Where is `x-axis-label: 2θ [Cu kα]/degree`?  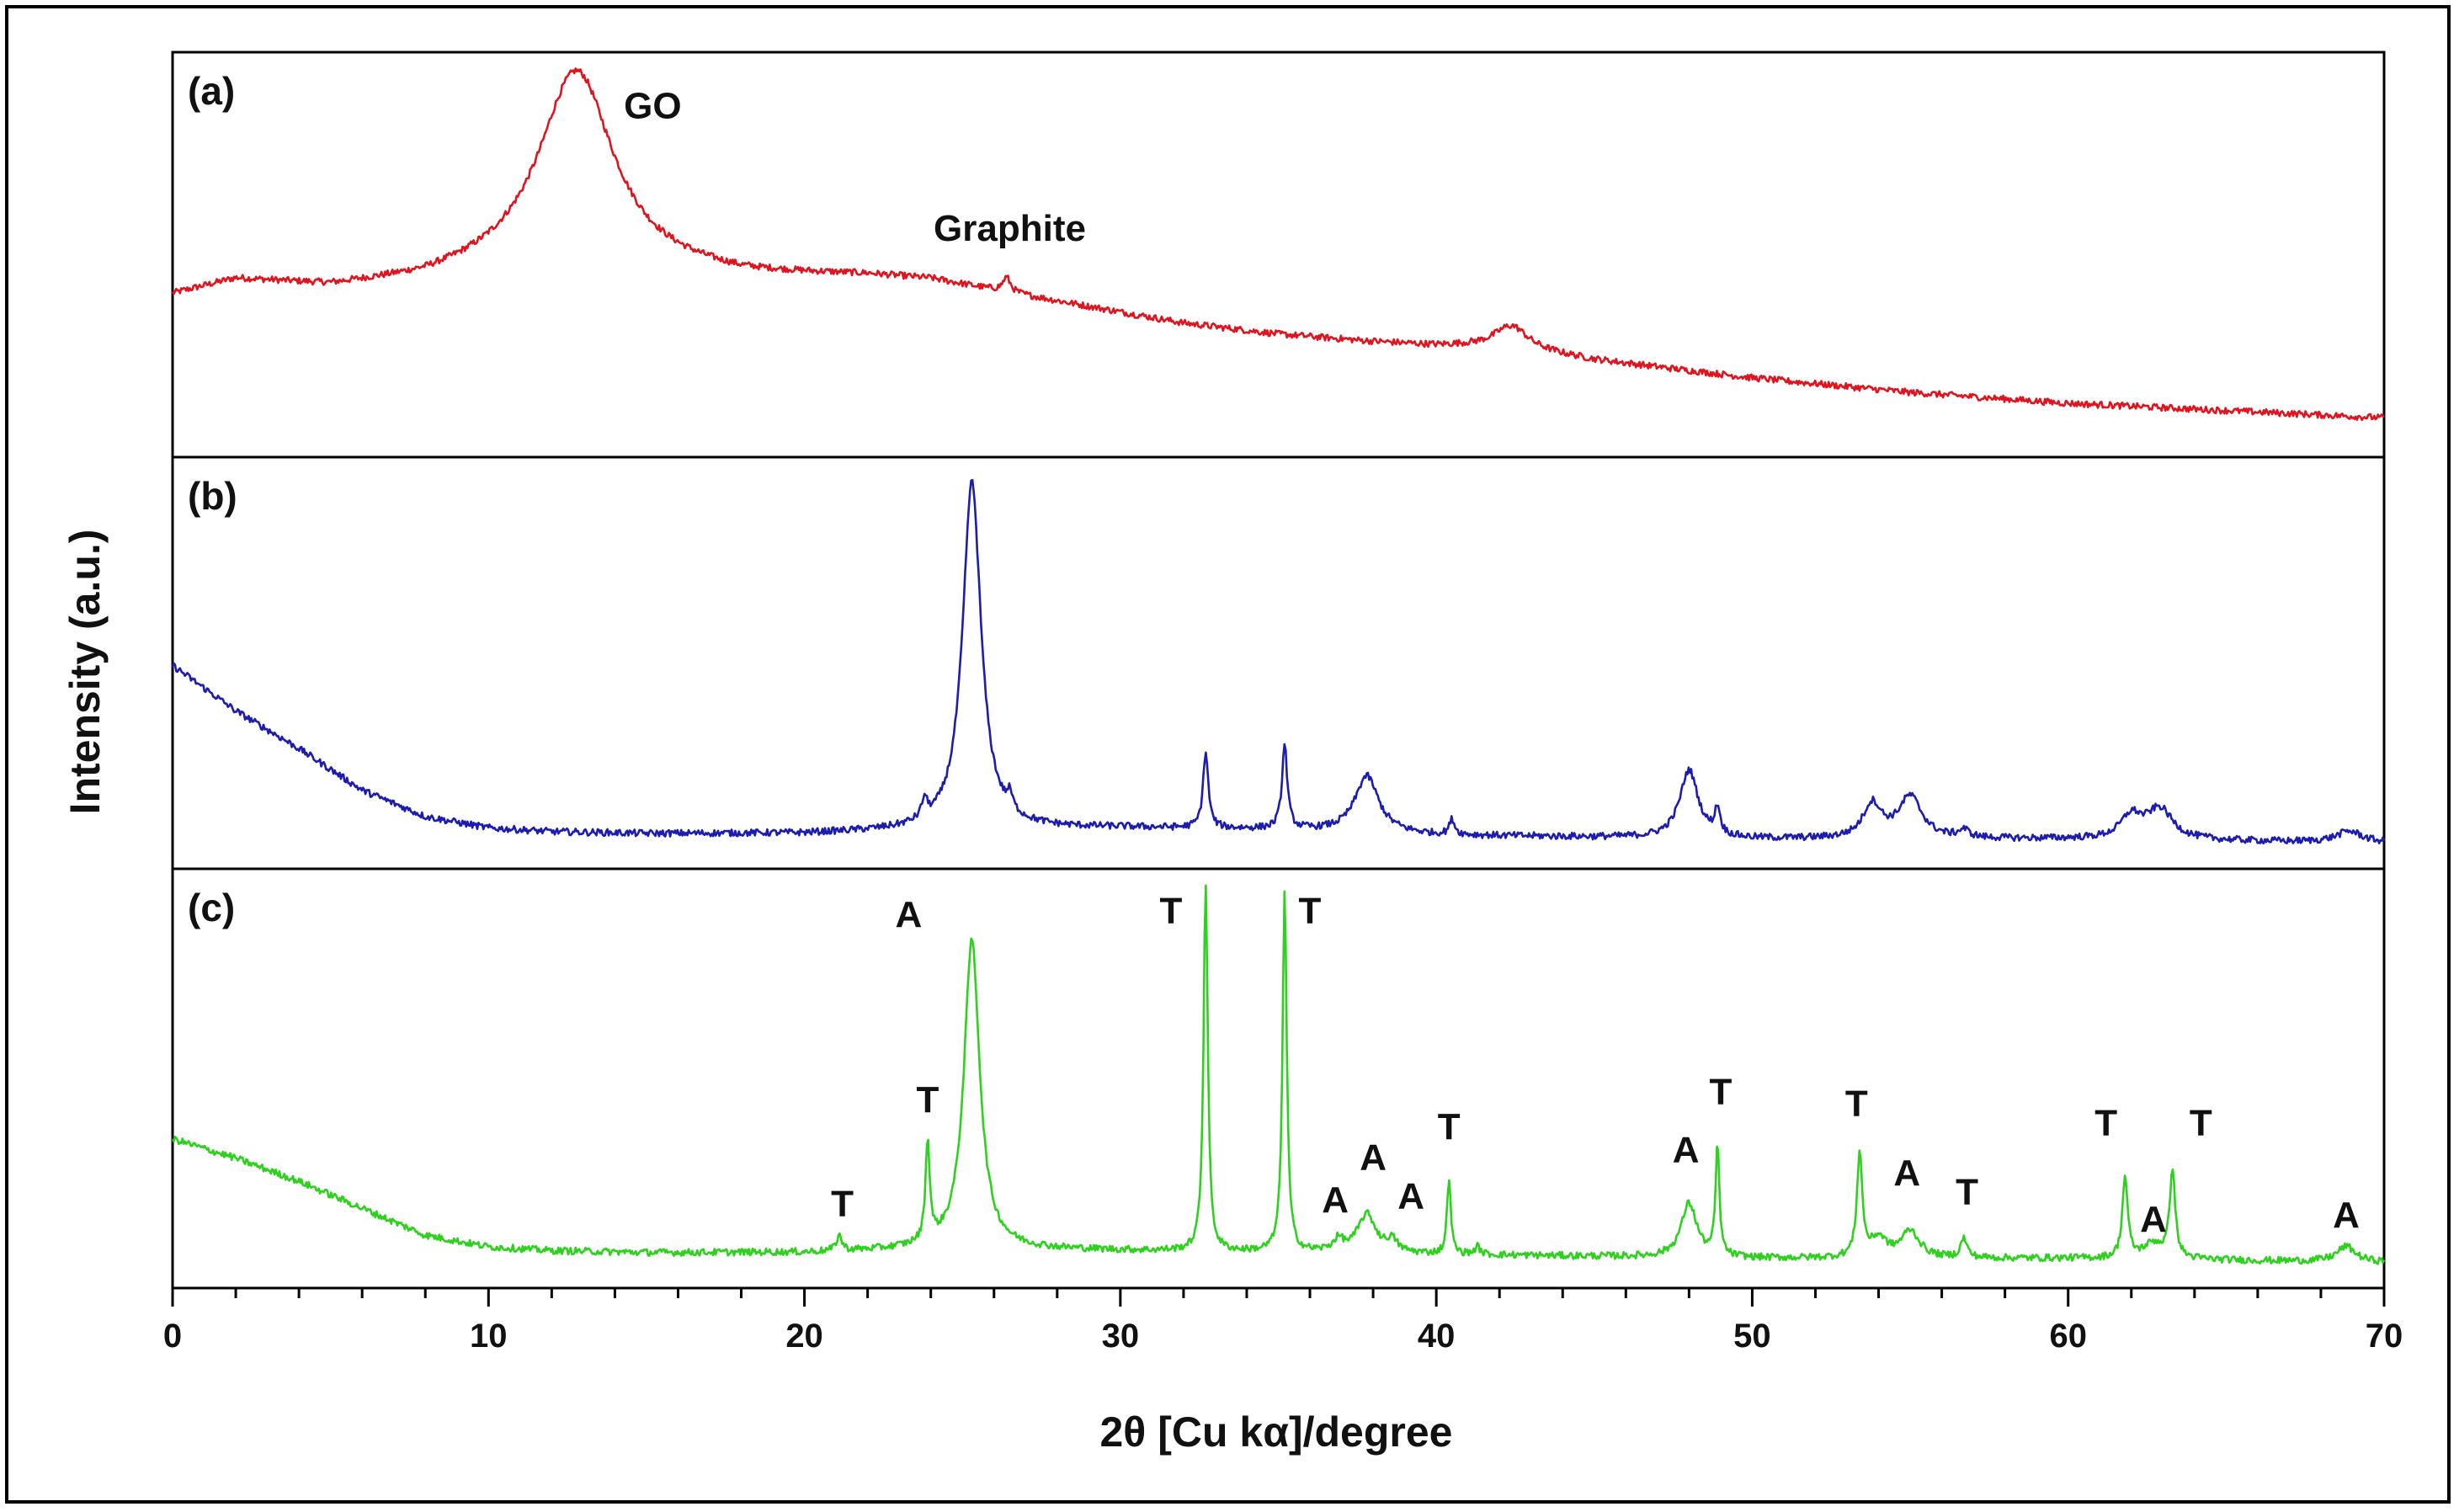
x-axis-label: 2θ [Cu kα]/degree is located at coordinates (1276, 1432).